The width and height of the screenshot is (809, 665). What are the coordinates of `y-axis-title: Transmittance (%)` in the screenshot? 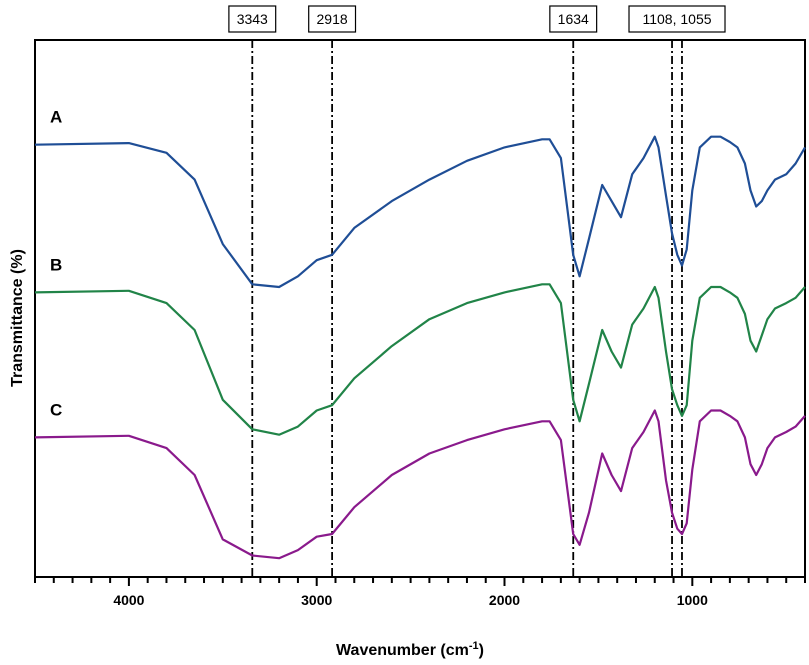 It's located at (17, 318).